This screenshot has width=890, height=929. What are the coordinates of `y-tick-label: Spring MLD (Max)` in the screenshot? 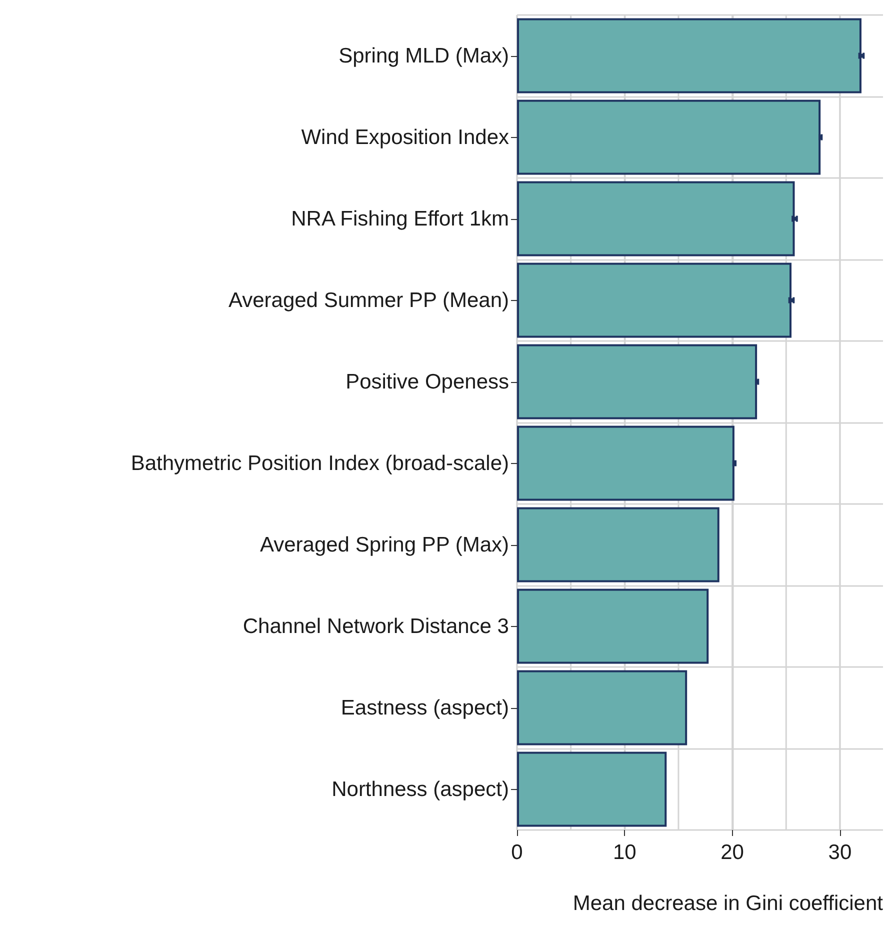 It's located at (423, 56).